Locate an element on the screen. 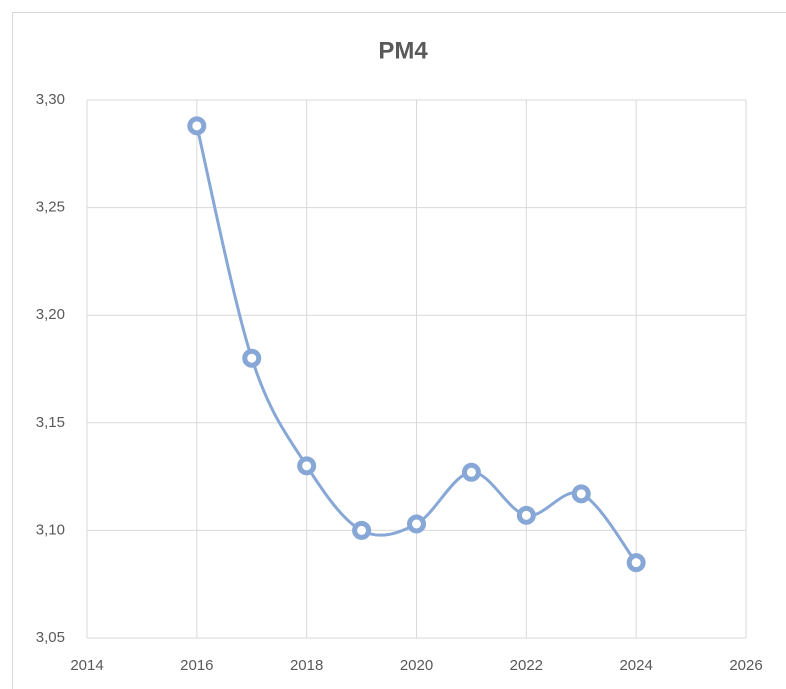 Image resolution: width=786 pixels, height=689 pixels. x-tick-label: 2022 is located at coordinates (526, 665).